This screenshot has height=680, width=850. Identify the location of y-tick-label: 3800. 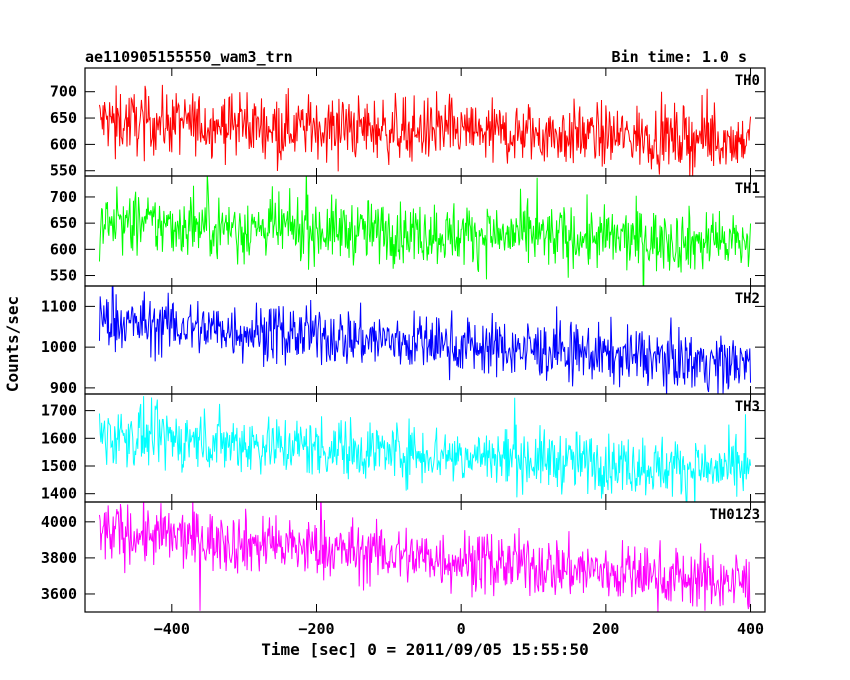
(59, 558).